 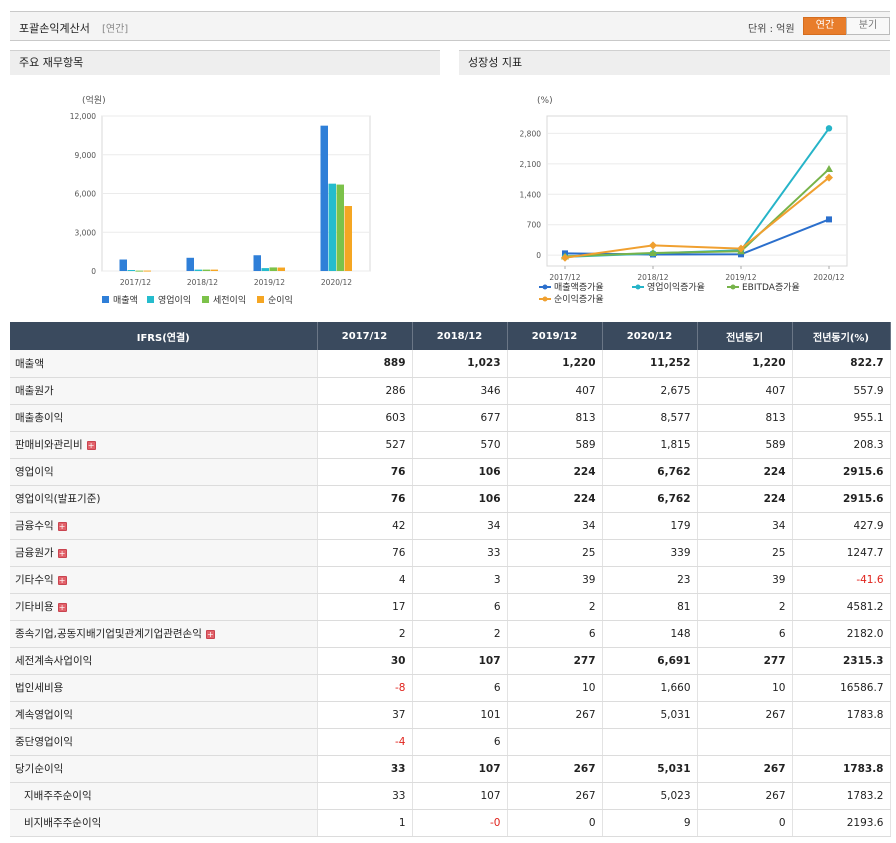 What do you see at coordinates (164, 553) in the screenshot?
I see `row-label: 금융원가 +` at bounding box center [164, 553].